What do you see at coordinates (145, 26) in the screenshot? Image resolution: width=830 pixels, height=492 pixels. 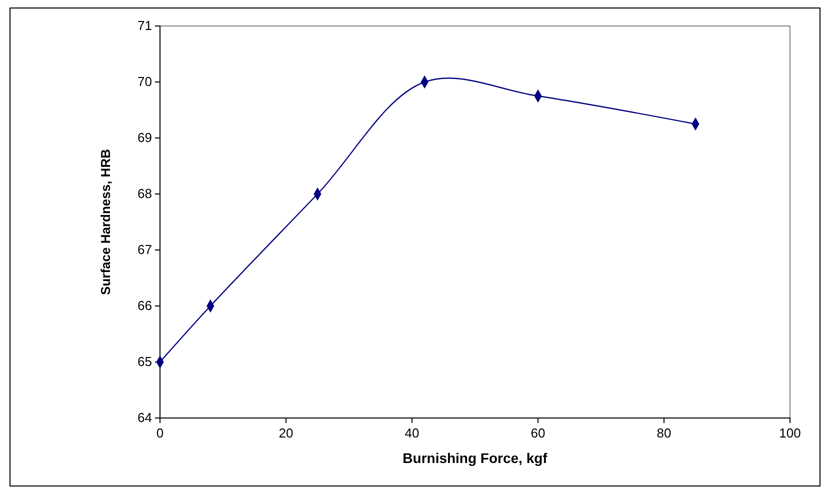 I see `y-tick-label: 71` at bounding box center [145, 26].